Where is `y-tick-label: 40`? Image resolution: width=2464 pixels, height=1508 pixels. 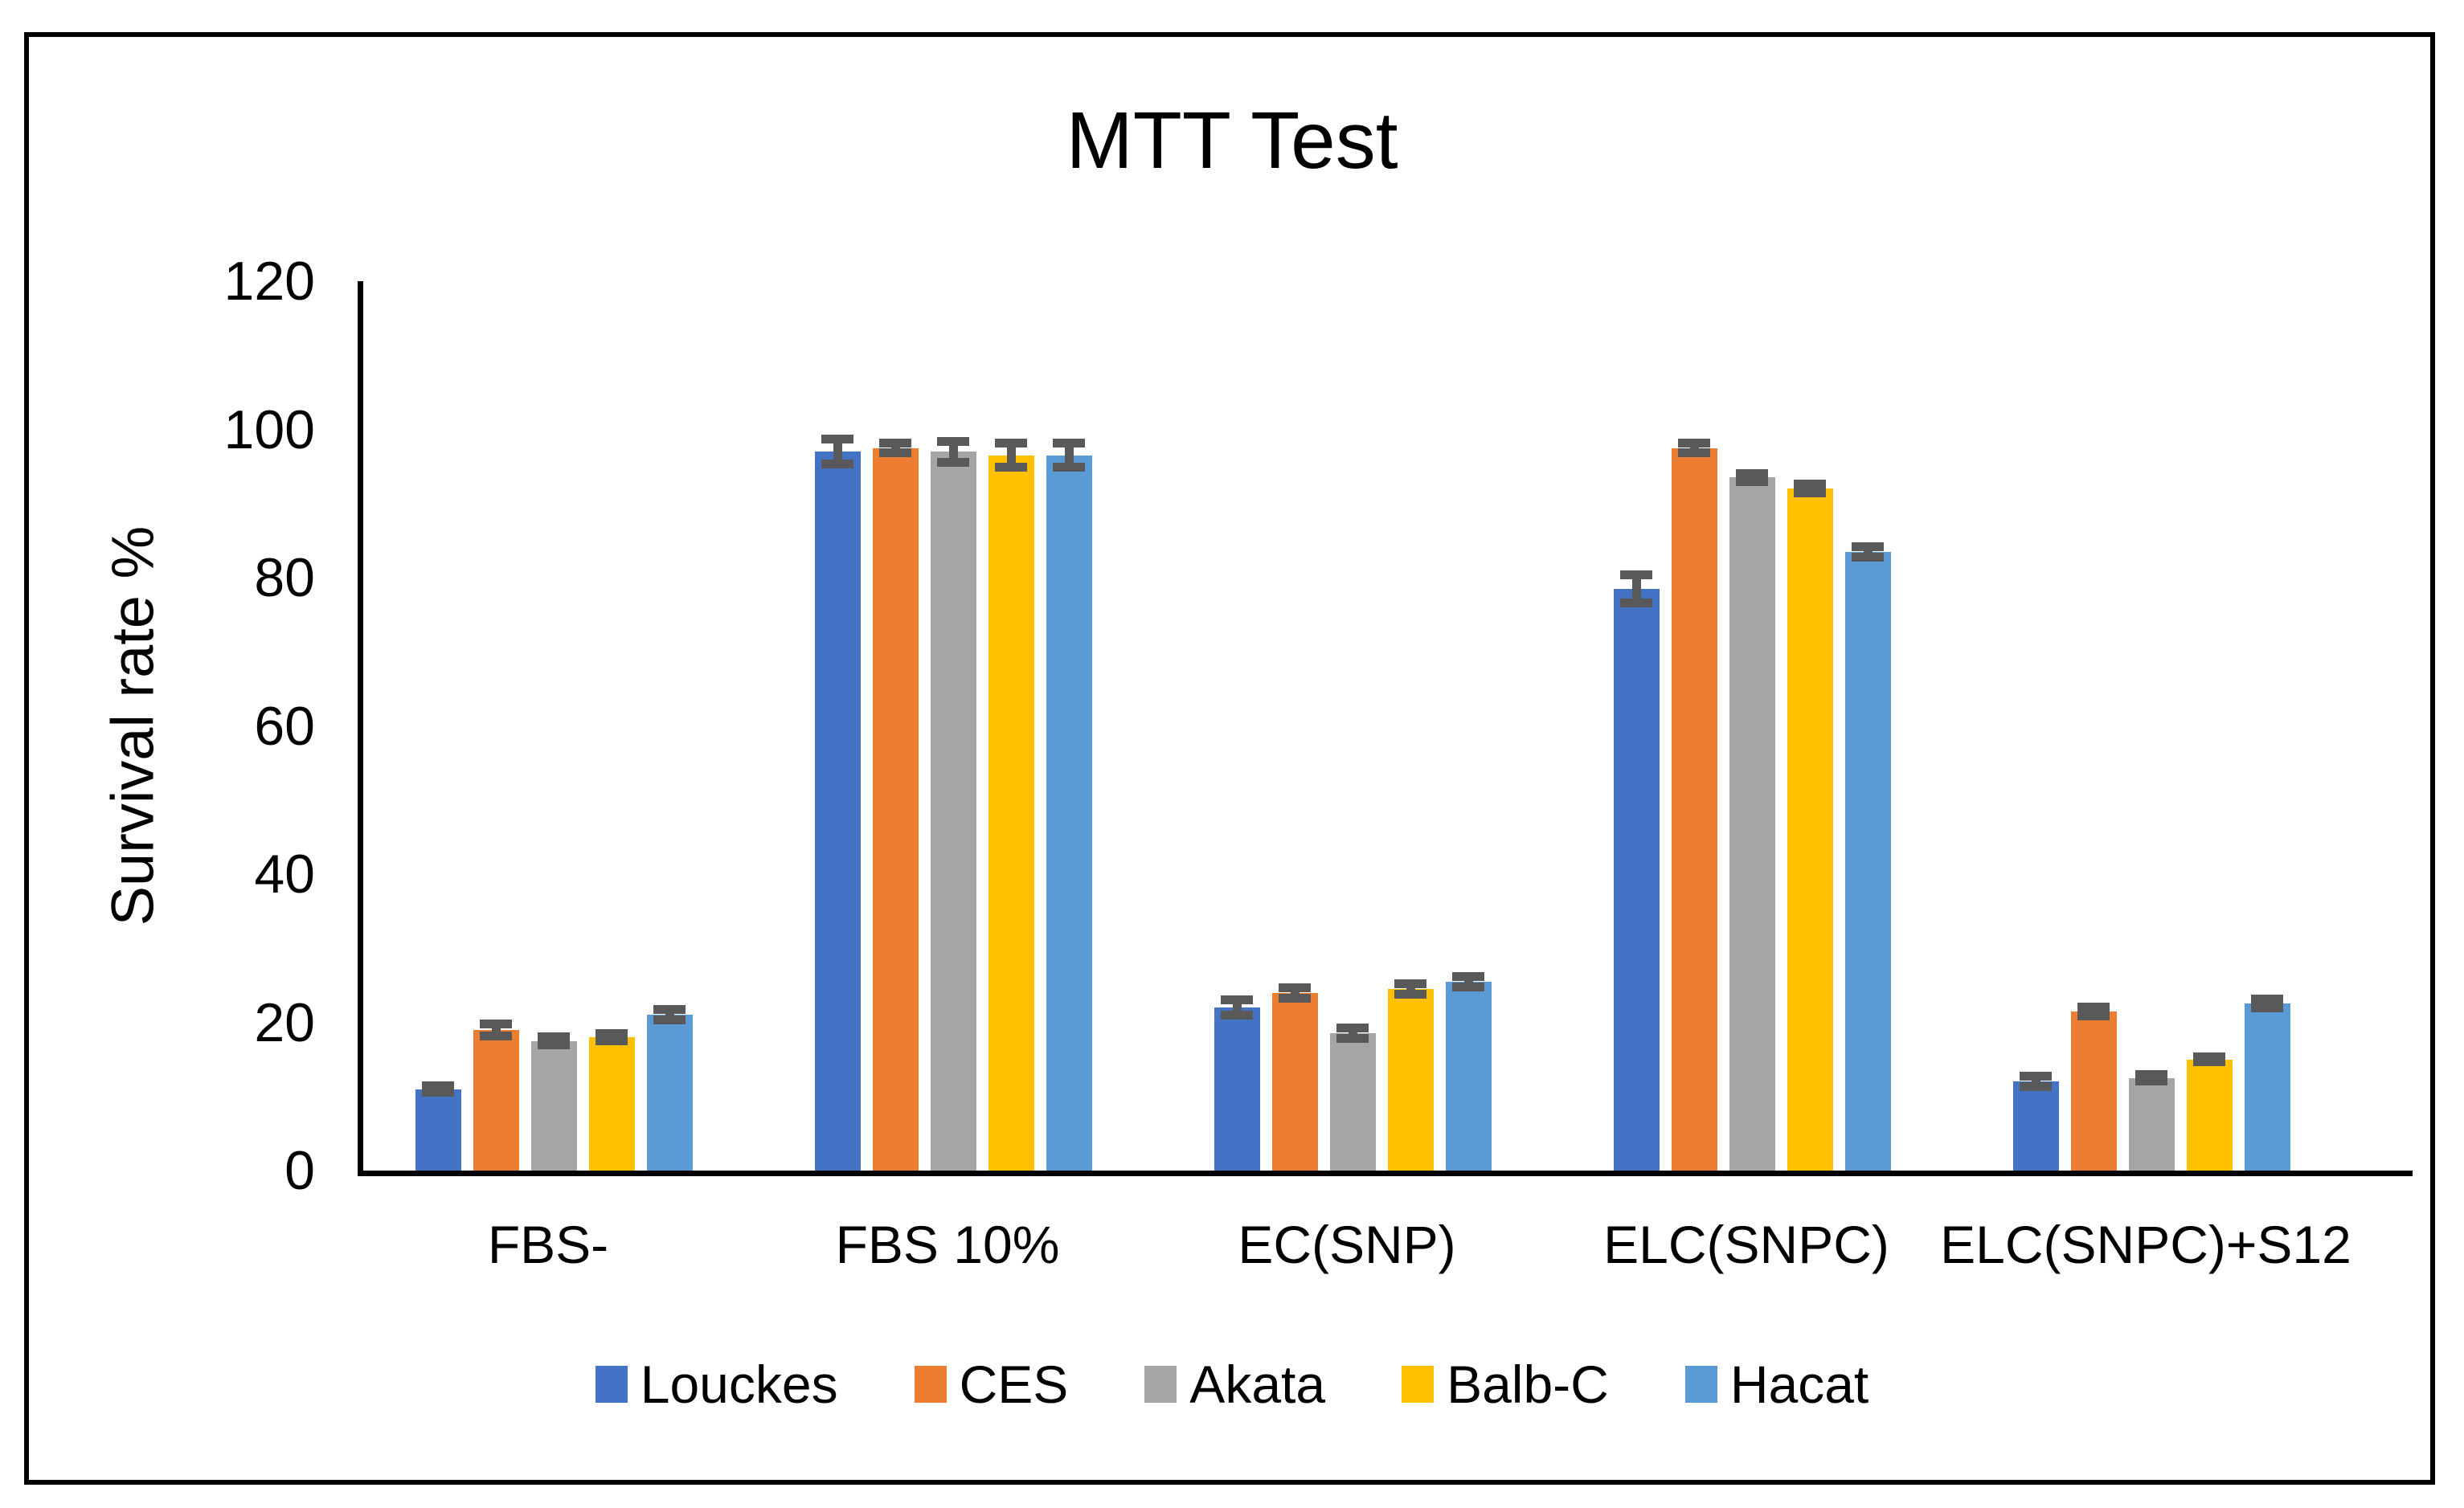
y-tick-label: 40 is located at coordinates (284, 874).